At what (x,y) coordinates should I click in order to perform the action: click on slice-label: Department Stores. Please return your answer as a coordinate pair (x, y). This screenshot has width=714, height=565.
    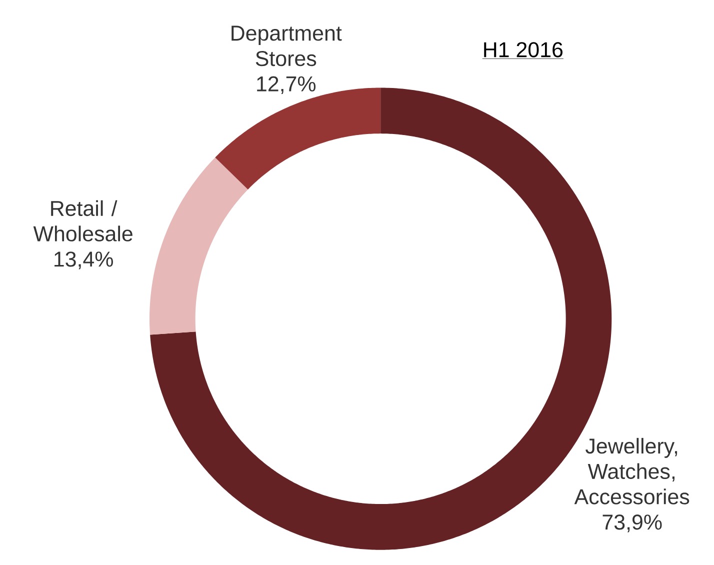
    Looking at the image, I should click on (287, 46).